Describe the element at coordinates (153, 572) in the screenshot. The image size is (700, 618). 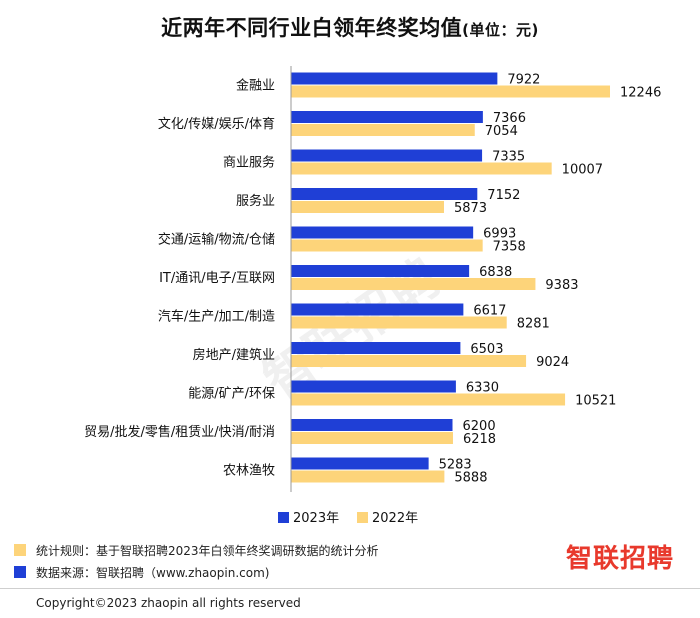
I see `footer-source-text: 数据来源：智联招聘（www.zhaopin.com)` at that location.